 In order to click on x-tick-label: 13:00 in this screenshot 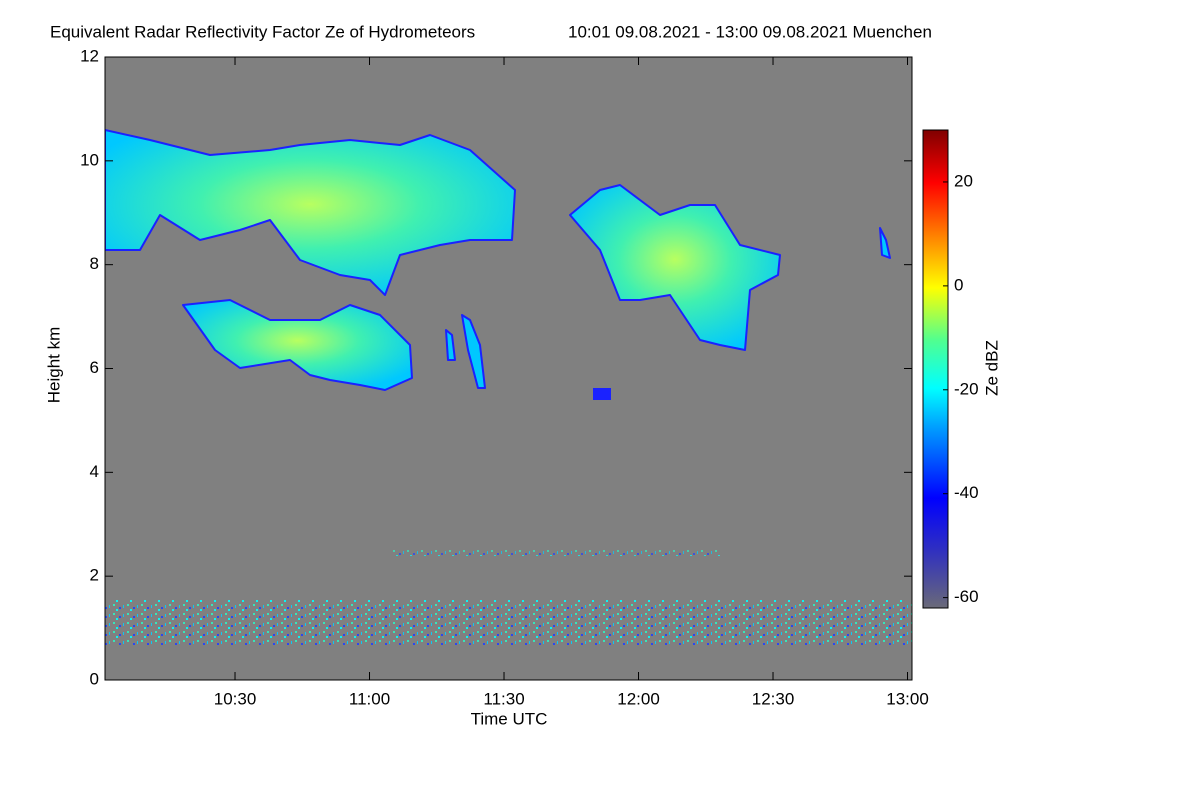, I will do `click(907, 698)`.